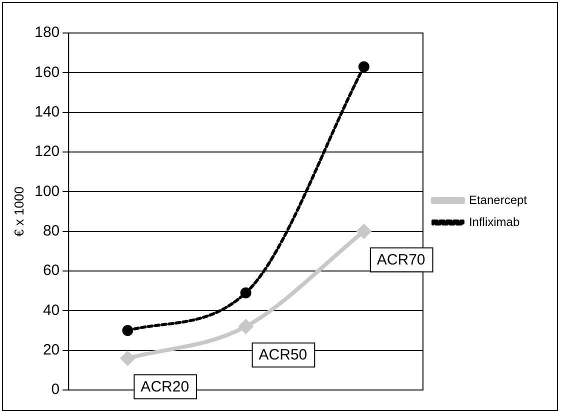  What do you see at coordinates (494, 221) in the screenshot?
I see `legend-label: Infliximab` at bounding box center [494, 221].